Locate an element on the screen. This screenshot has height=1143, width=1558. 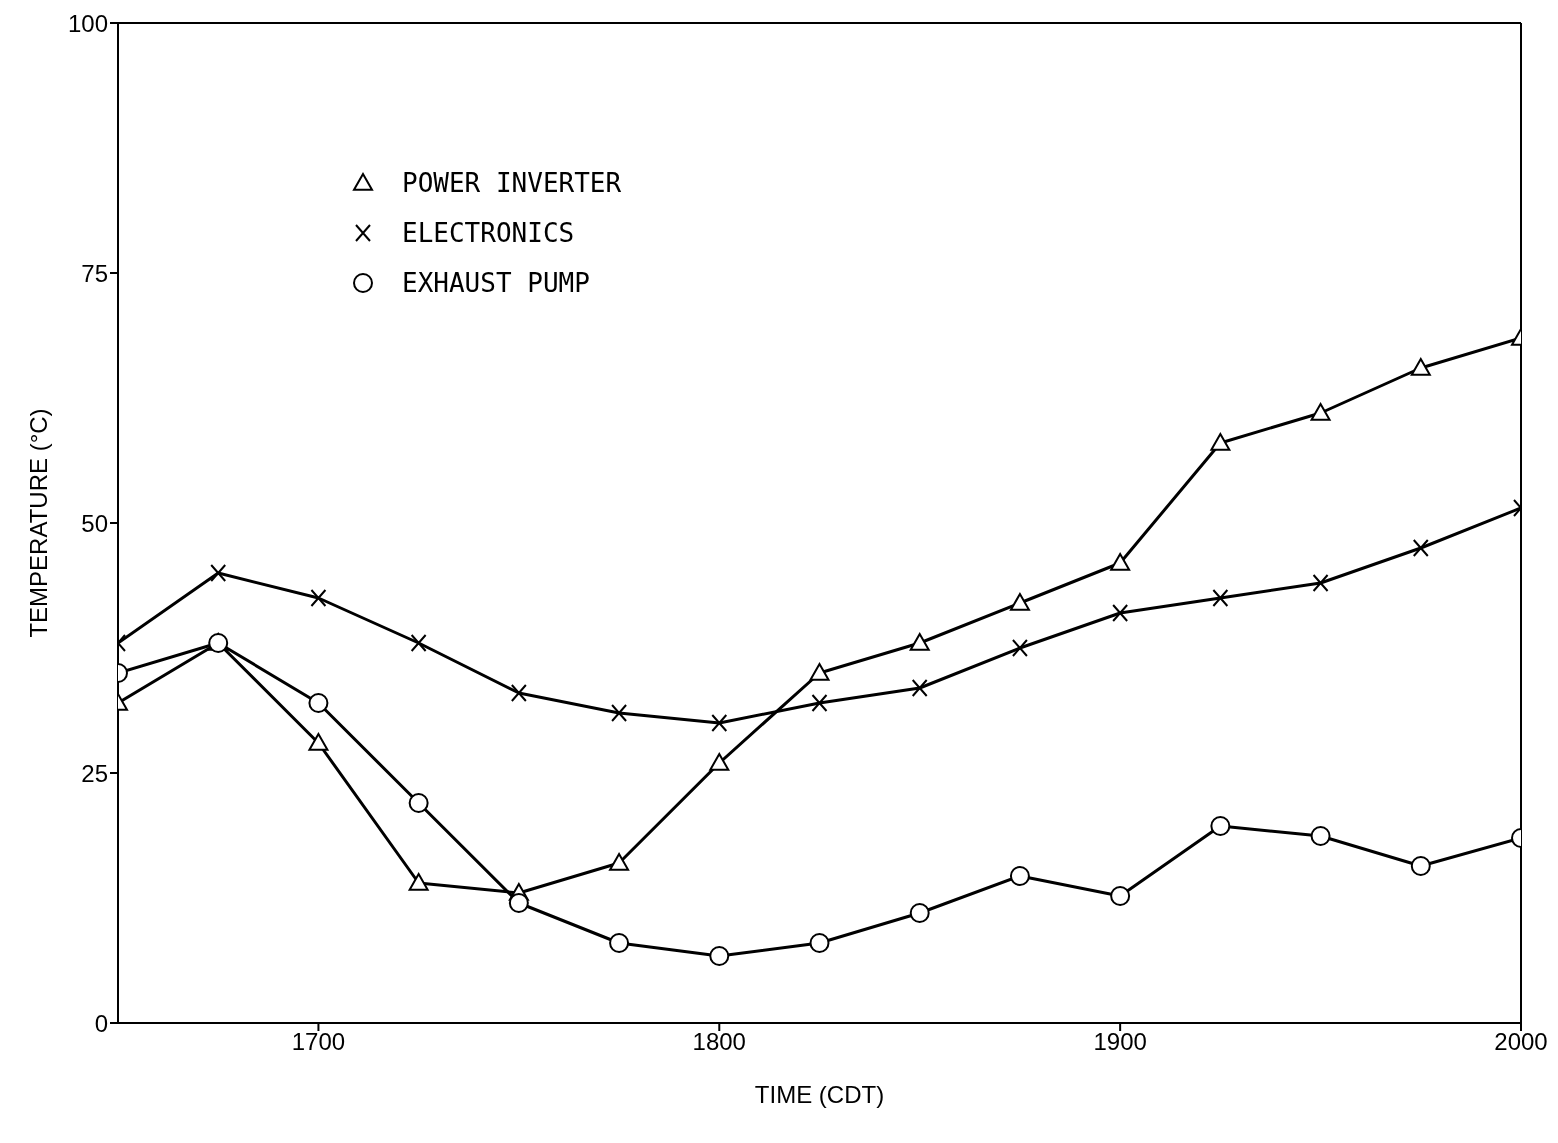
x-tick-label: 1900 is located at coordinates (1120, 1042).